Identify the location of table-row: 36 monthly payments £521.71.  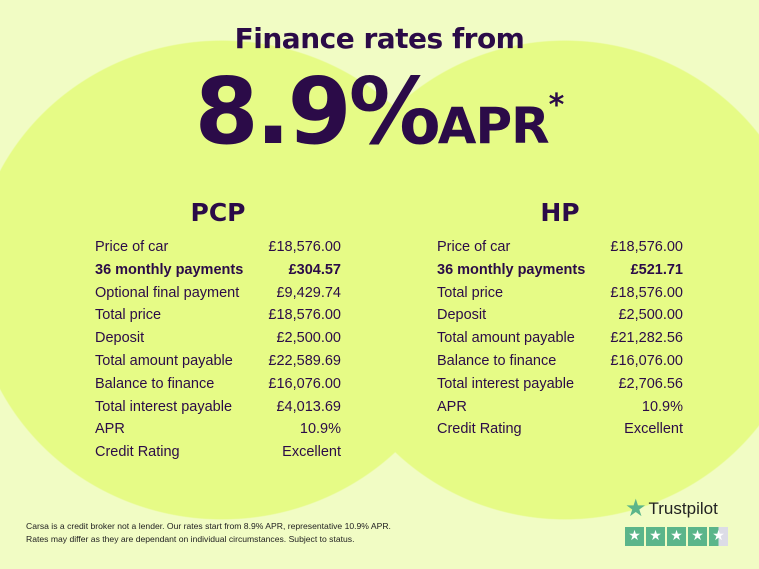
(560, 270).